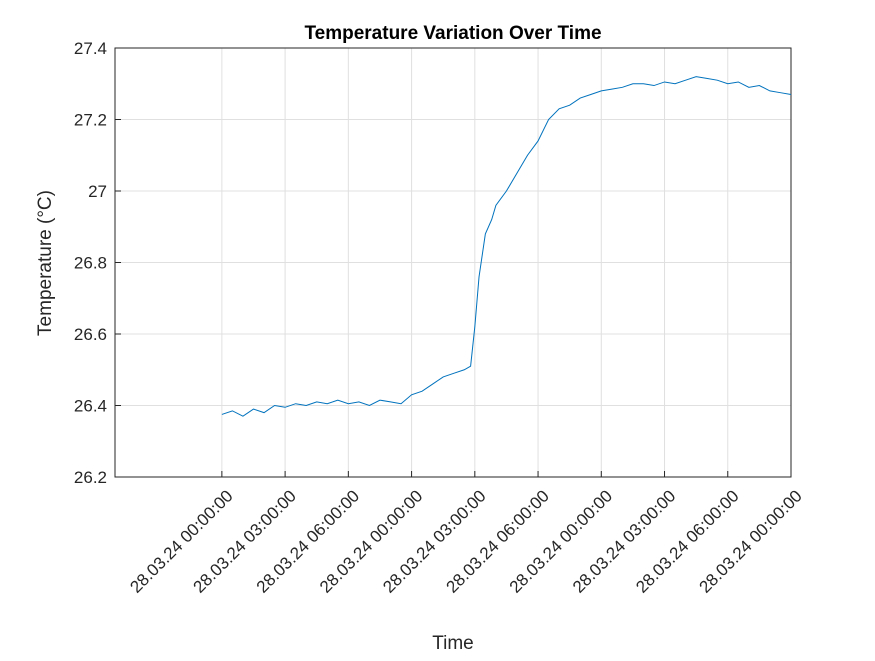  I want to click on y-tick-label: 27, so click(97, 191).